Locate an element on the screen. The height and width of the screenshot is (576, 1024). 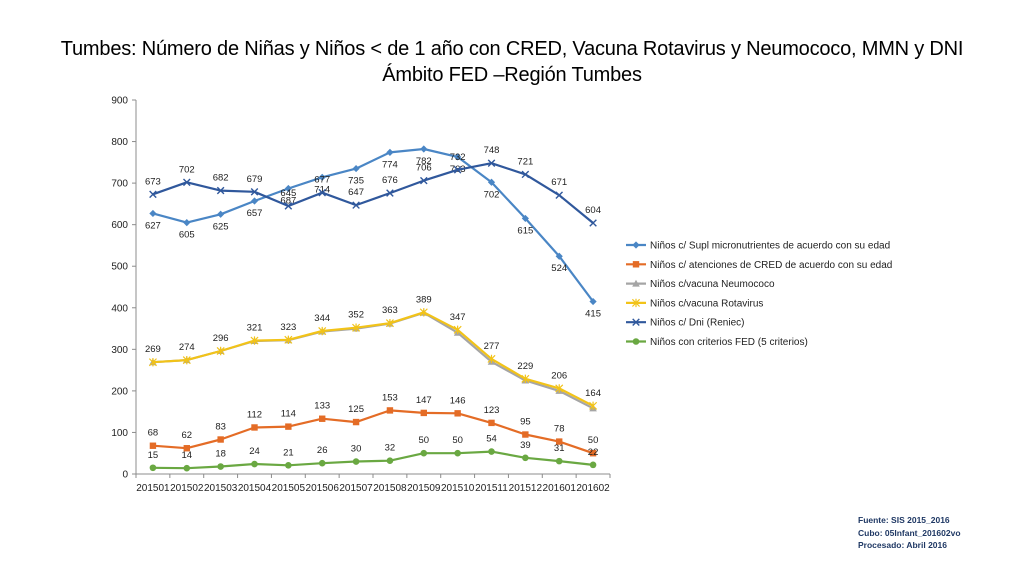
data-label-s4: 347 is located at coordinates (458, 317).